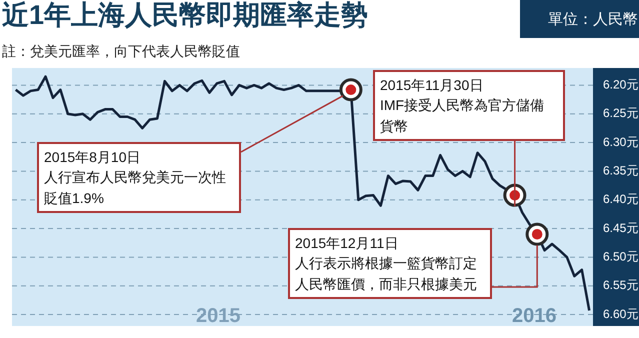 The image size is (639, 338). Describe the element at coordinates (347, 243) in the screenshot. I see `annotation: 2015年12月11日` at that location.